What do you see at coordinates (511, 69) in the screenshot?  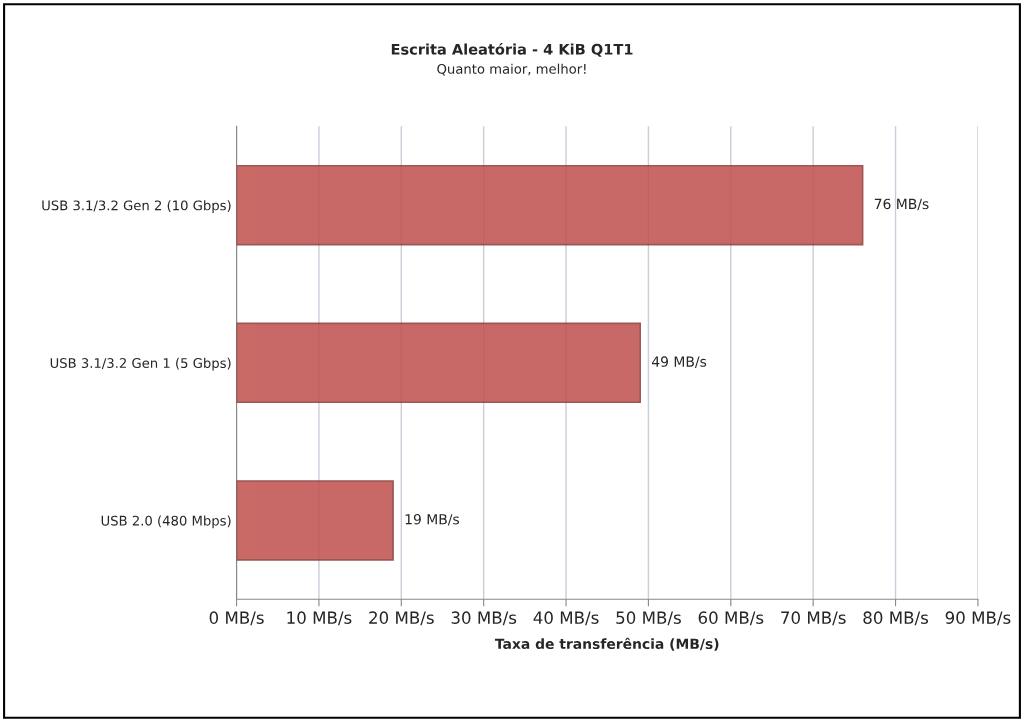 I see `text: Quanto maior, melhor!` at bounding box center [511, 69].